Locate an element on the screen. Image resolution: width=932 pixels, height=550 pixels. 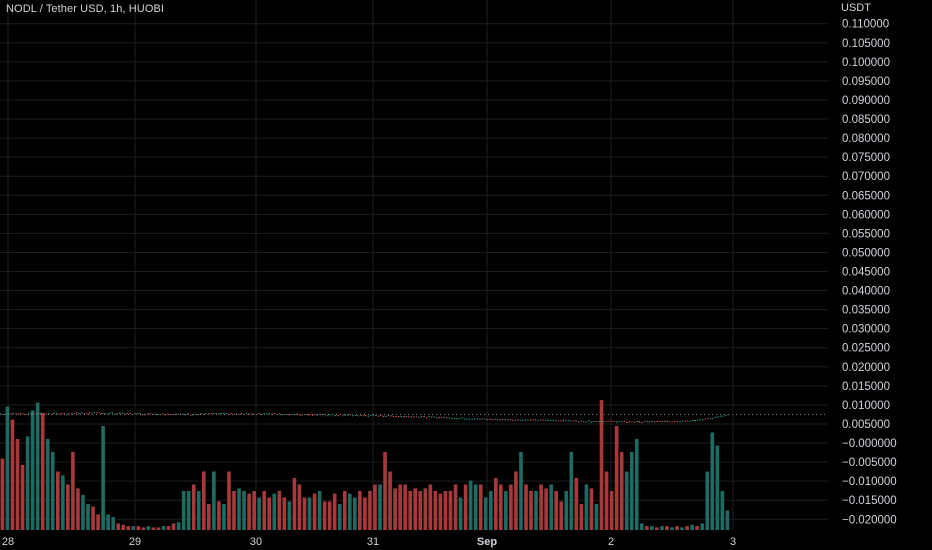
price-axis-tick-label: 0.005000 is located at coordinates (866, 425).